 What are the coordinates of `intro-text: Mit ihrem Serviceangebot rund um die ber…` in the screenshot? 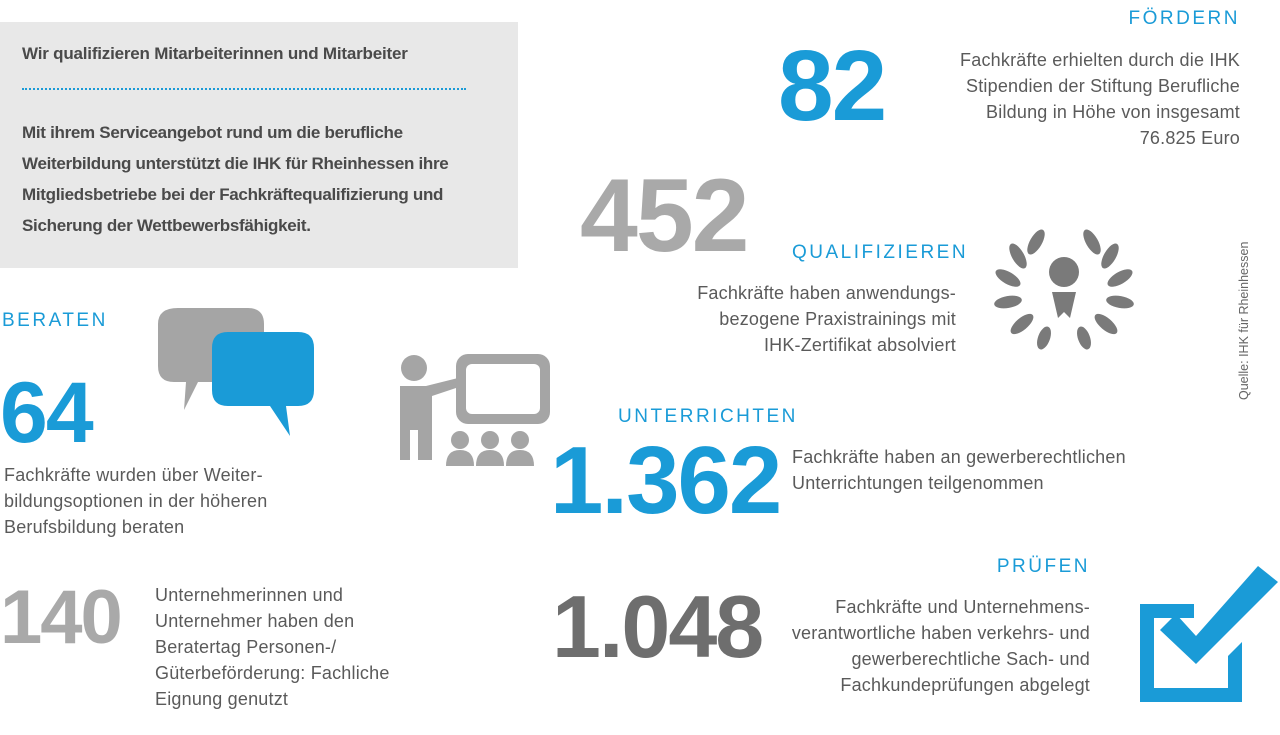 It's located at (235, 179).